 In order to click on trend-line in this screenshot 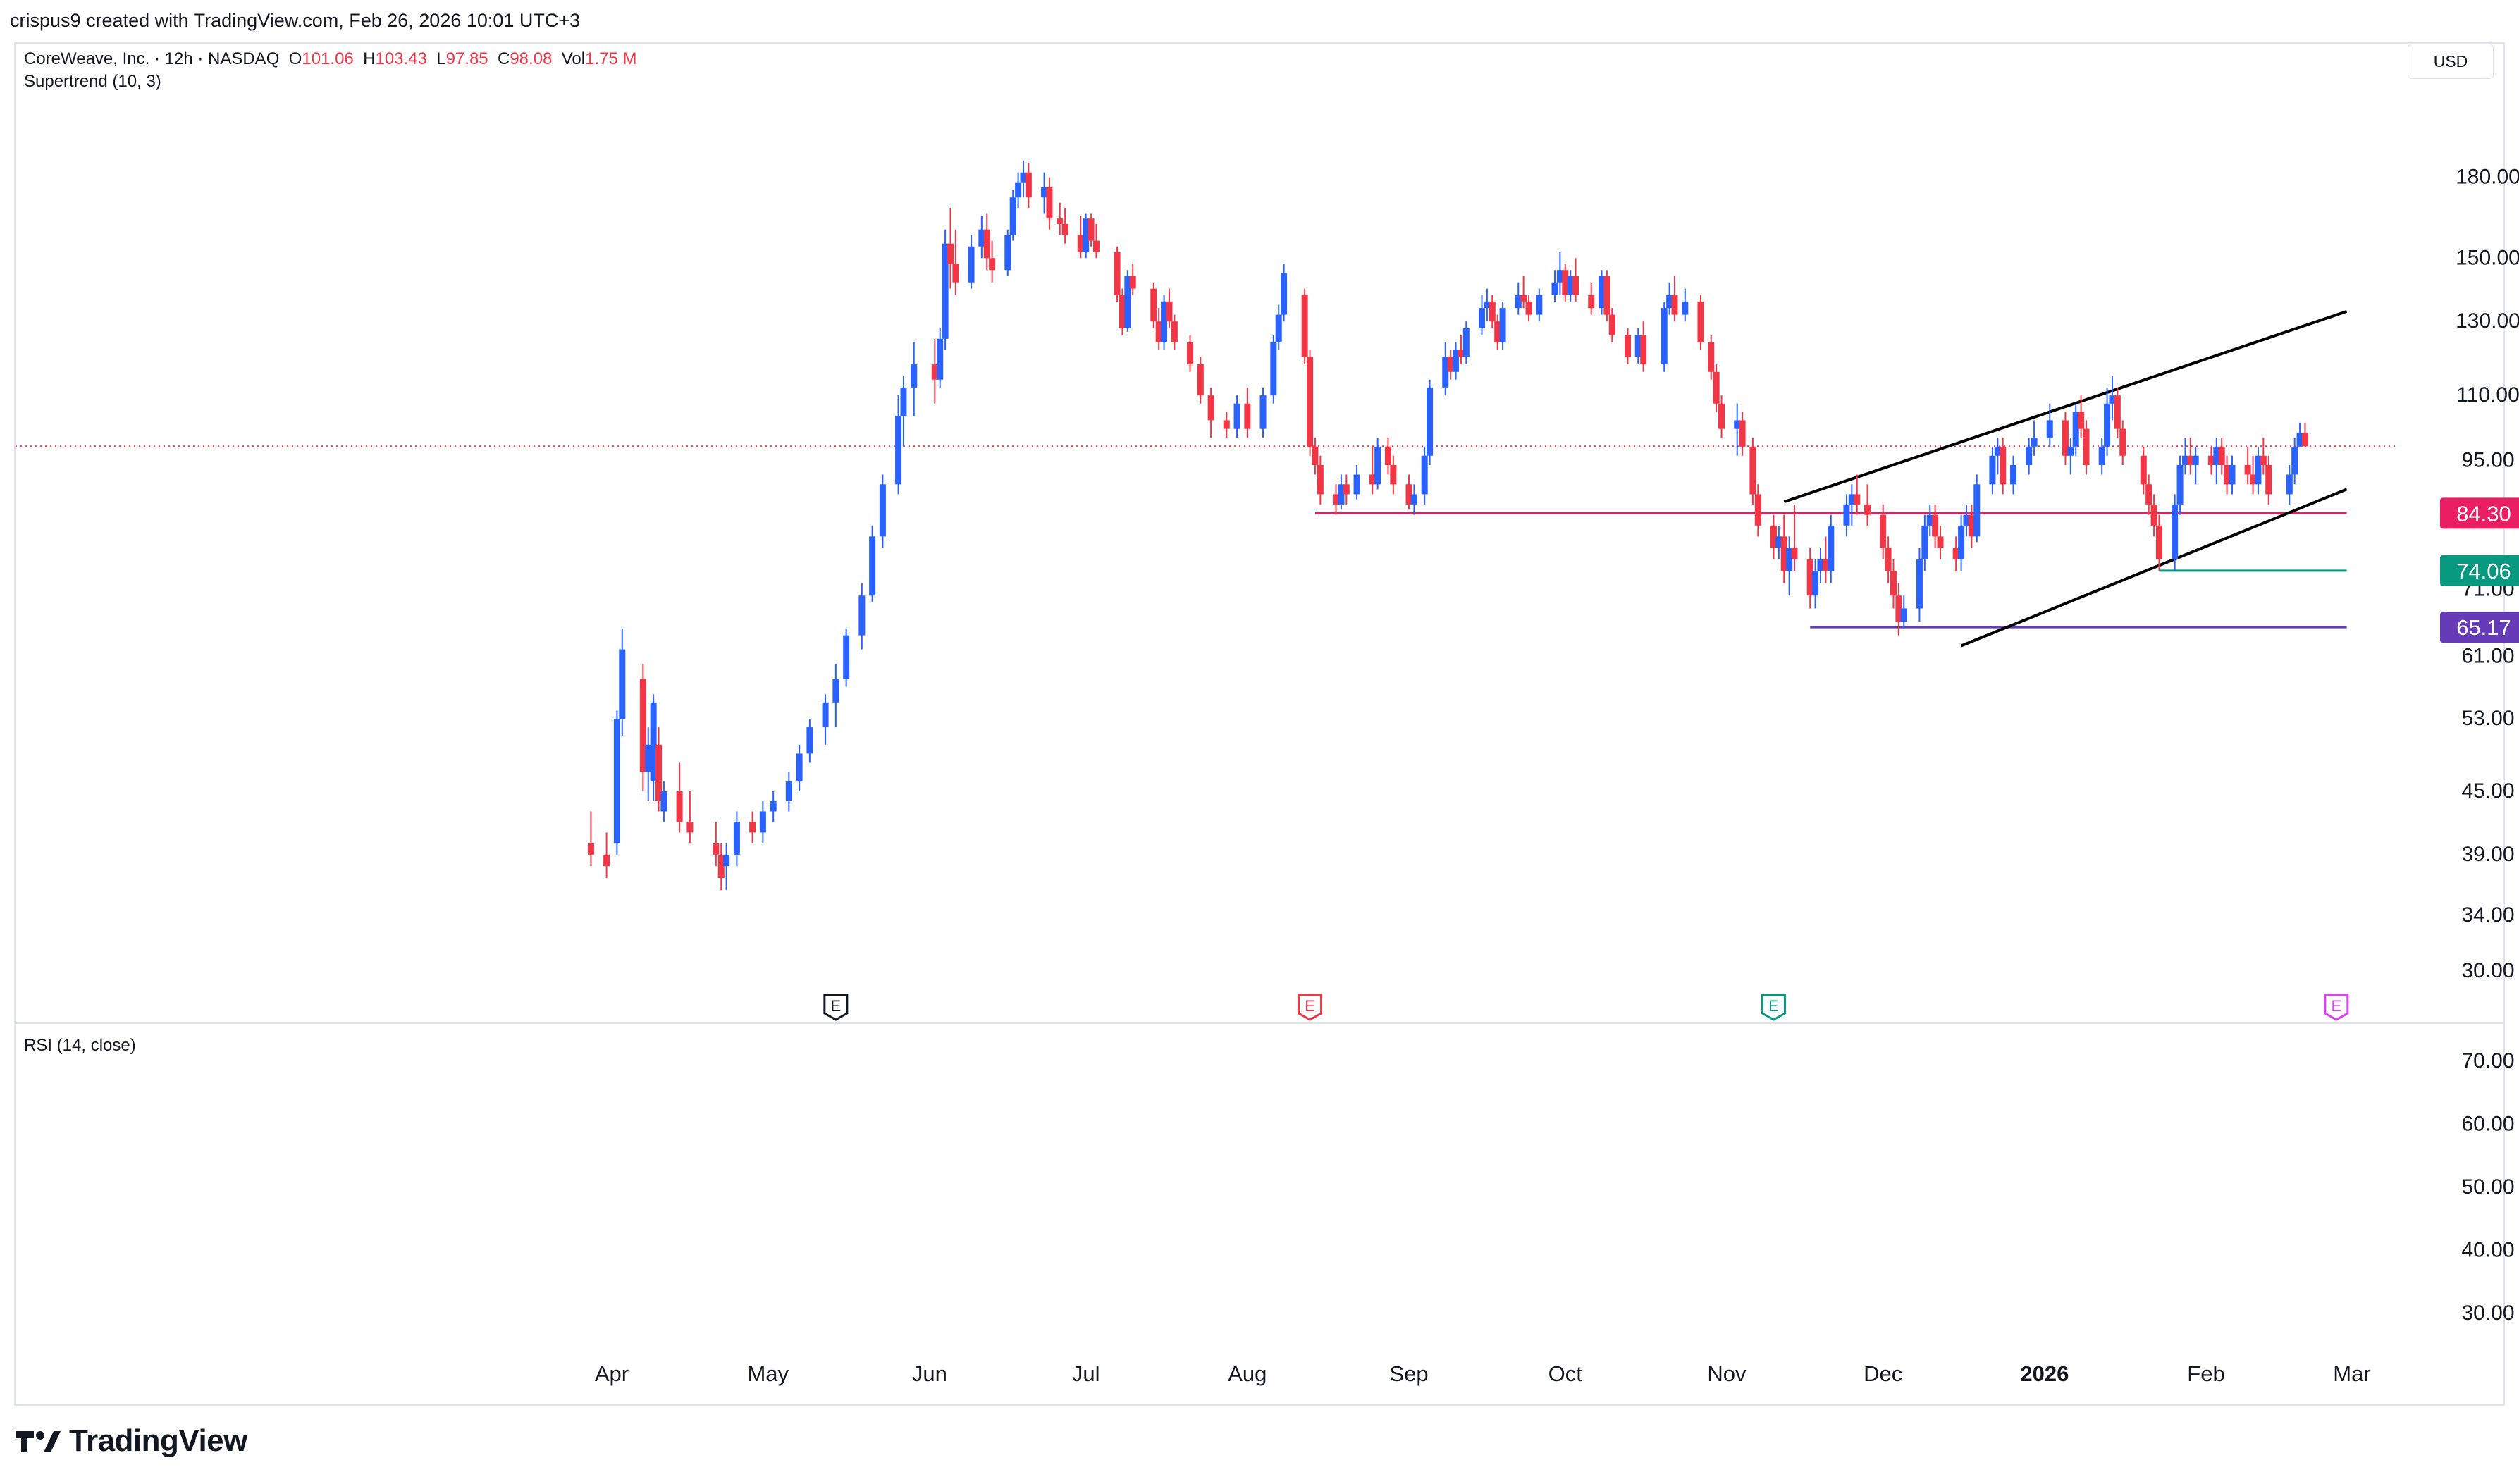, I will do `click(2154, 568)`.